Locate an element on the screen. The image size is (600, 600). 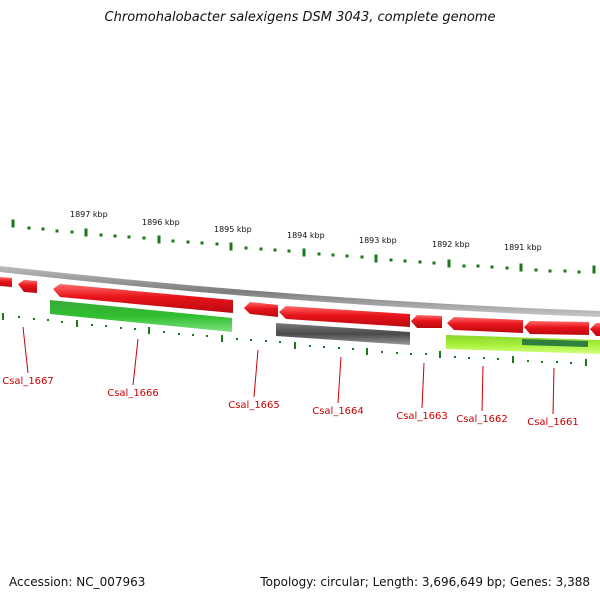
gene-label: Csal_1661 is located at coordinates (553, 422).